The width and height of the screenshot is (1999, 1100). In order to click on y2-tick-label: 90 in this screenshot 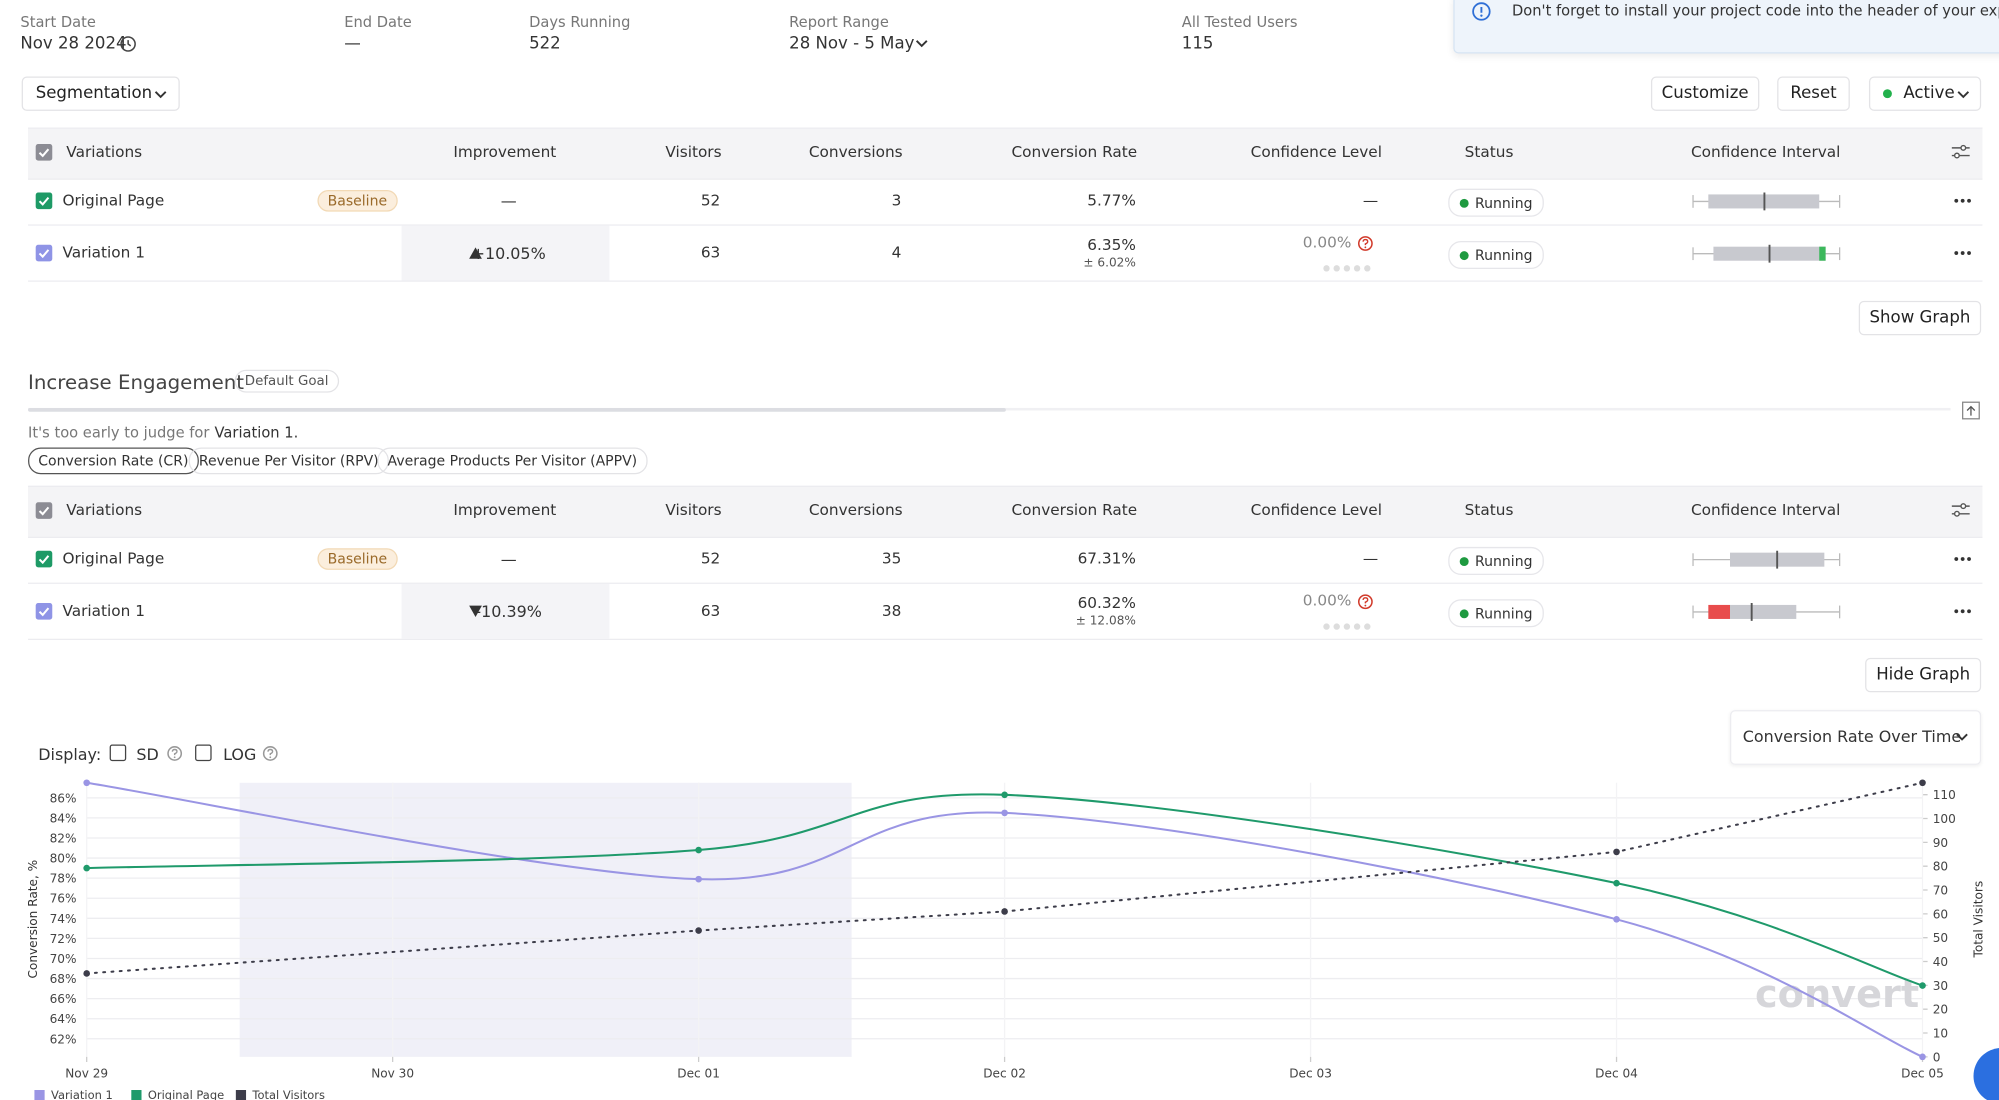, I will do `click(1940, 843)`.